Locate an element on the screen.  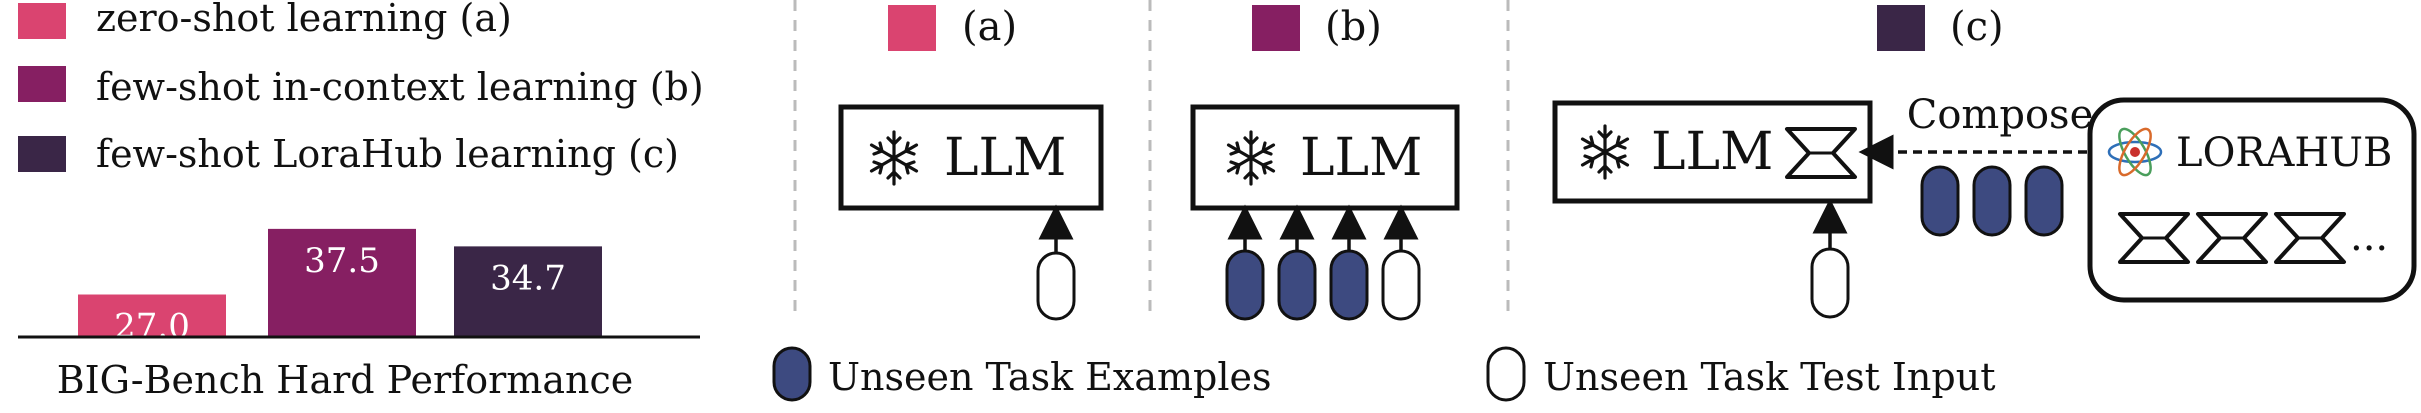
legend-swatch-b is located at coordinates (42, 84).